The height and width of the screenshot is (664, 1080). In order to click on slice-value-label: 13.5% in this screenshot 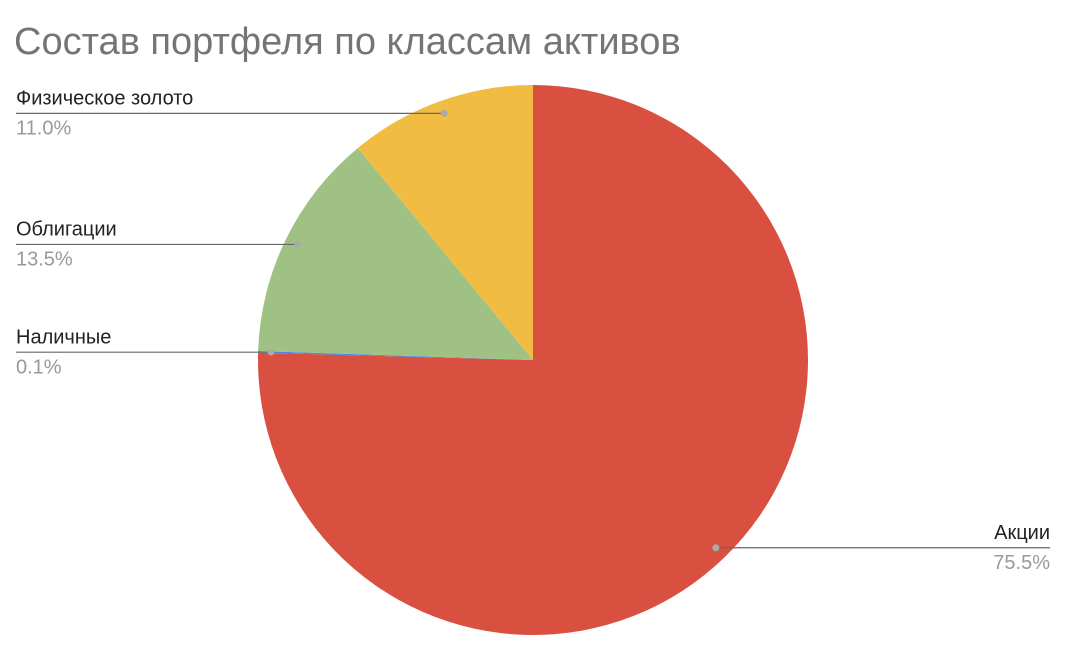, I will do `click(44, 260)`.